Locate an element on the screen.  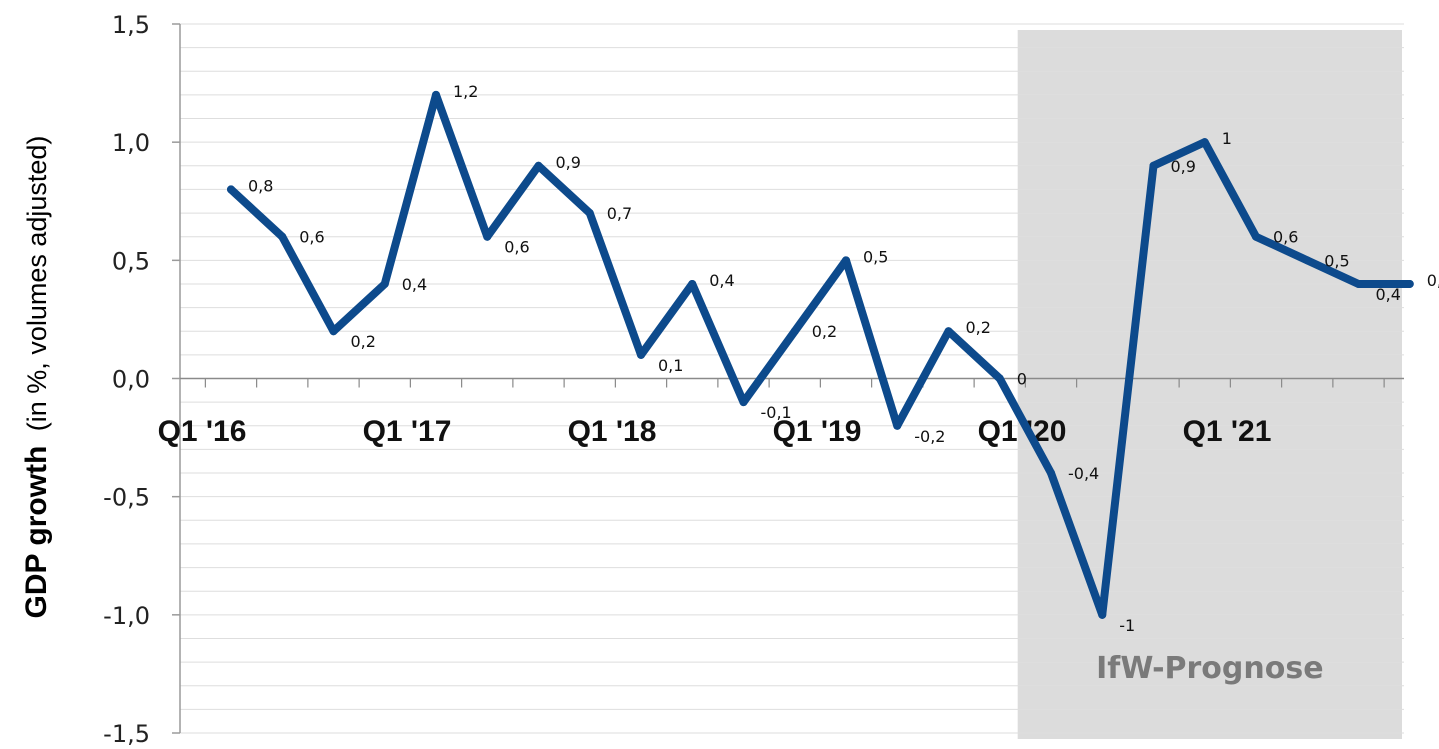
data-label: -1 is located at coordinates (1127, 625).